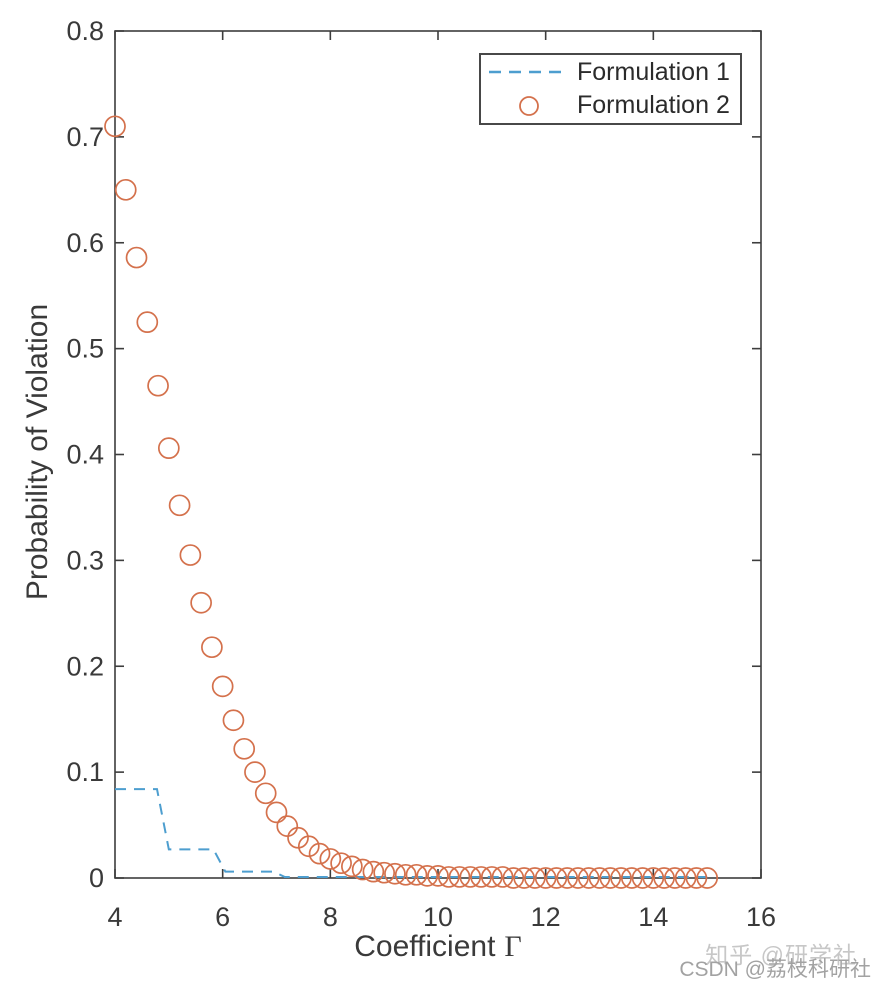 The width and height of the screenshot is (879, 986). What do you see at coordinates (653, 917) in the screenshot?
I see `x-tick-label: 14` at bounding box center [653, 917].